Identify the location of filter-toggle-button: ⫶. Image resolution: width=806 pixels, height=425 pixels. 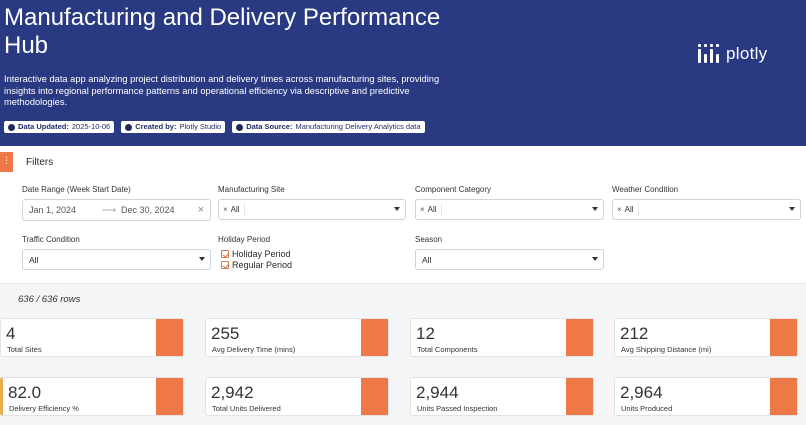
(6, 162).